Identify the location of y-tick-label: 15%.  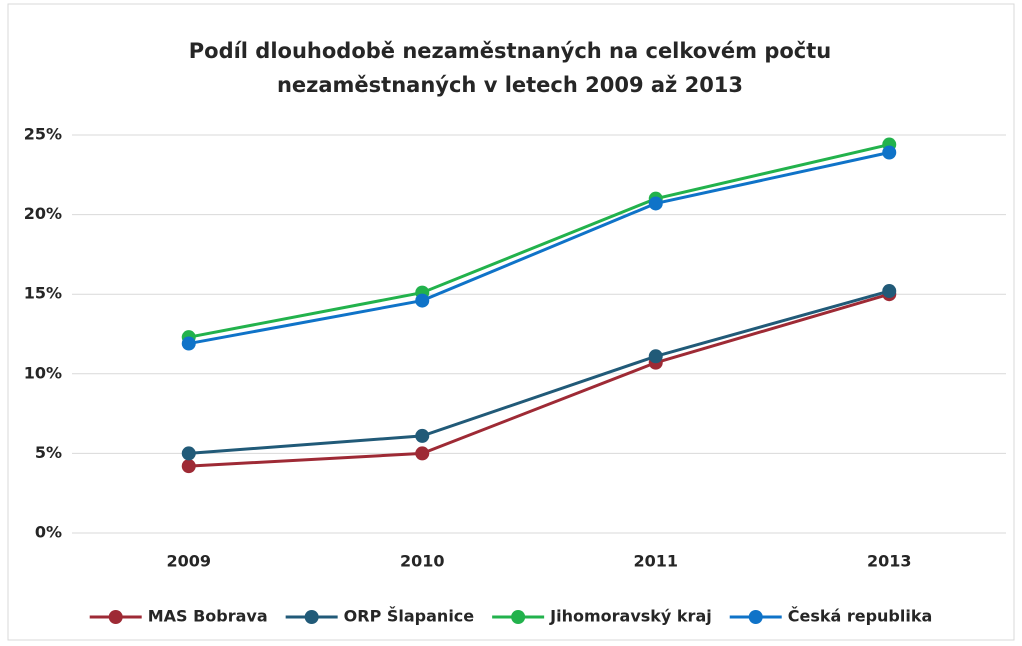
(43, 293).